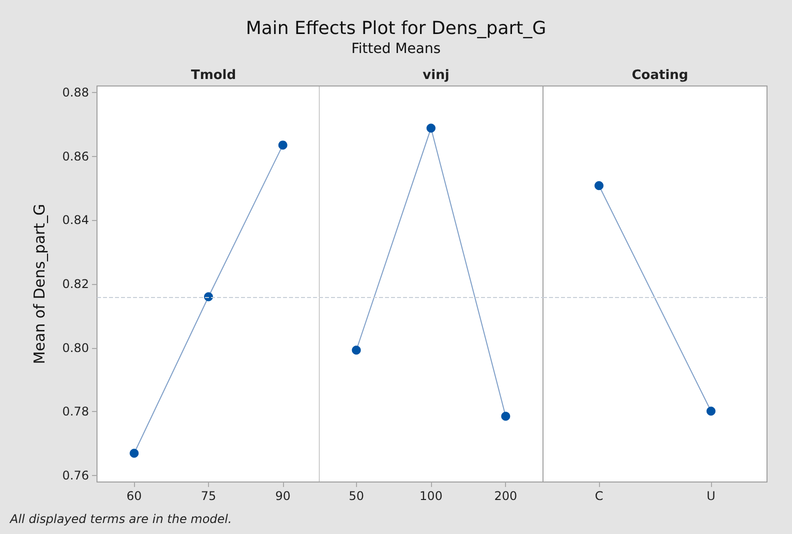  I want to click on x-tick-label: C, so click(599, 496).